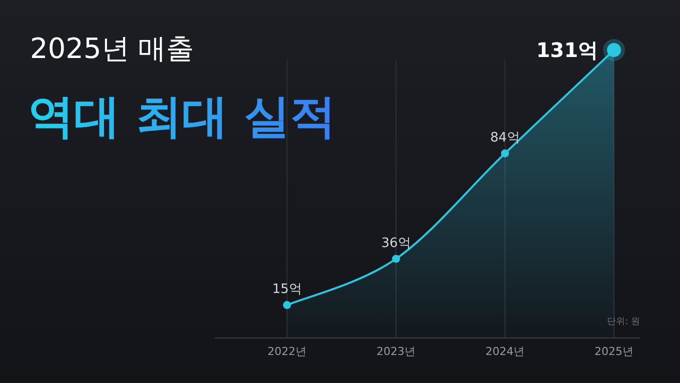 The image size is (680, 383). I want to click on title: 2025년 매출, so click(112, 48).